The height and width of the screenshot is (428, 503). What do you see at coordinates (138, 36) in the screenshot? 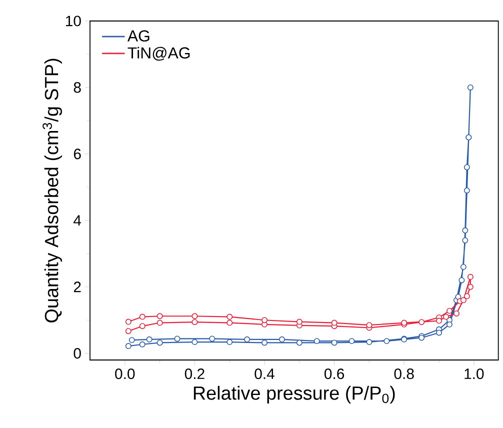
I see `legend-label: AG` at bounding box center [138, 36].